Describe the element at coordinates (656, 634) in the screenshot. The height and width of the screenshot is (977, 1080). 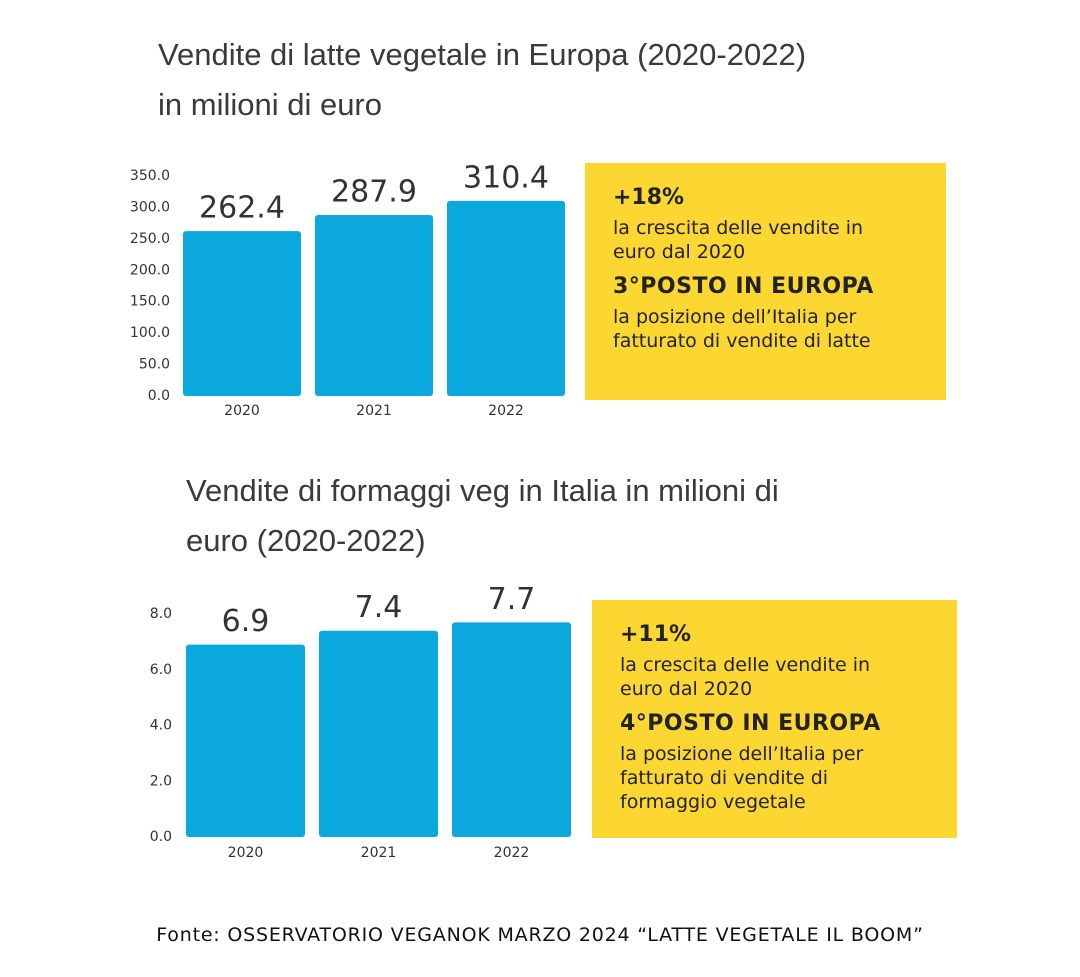
I see `callout-stat: +11%` at that location.